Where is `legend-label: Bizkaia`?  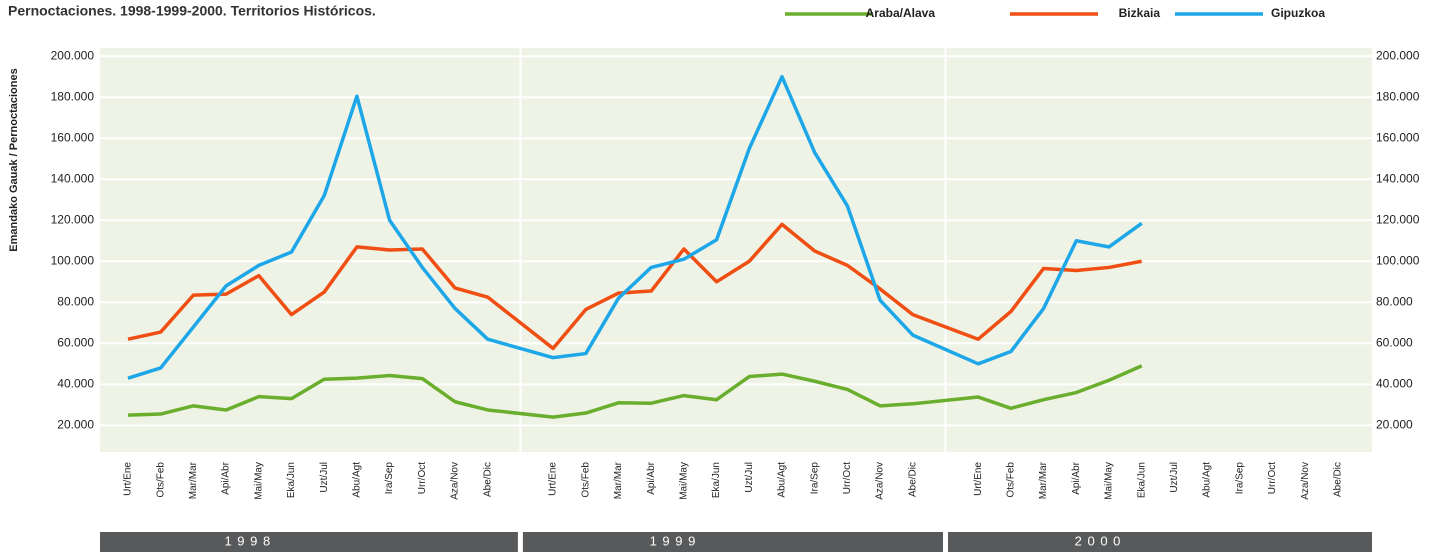
legend-label: Bizkaia is located at coordinates (1140, 13).